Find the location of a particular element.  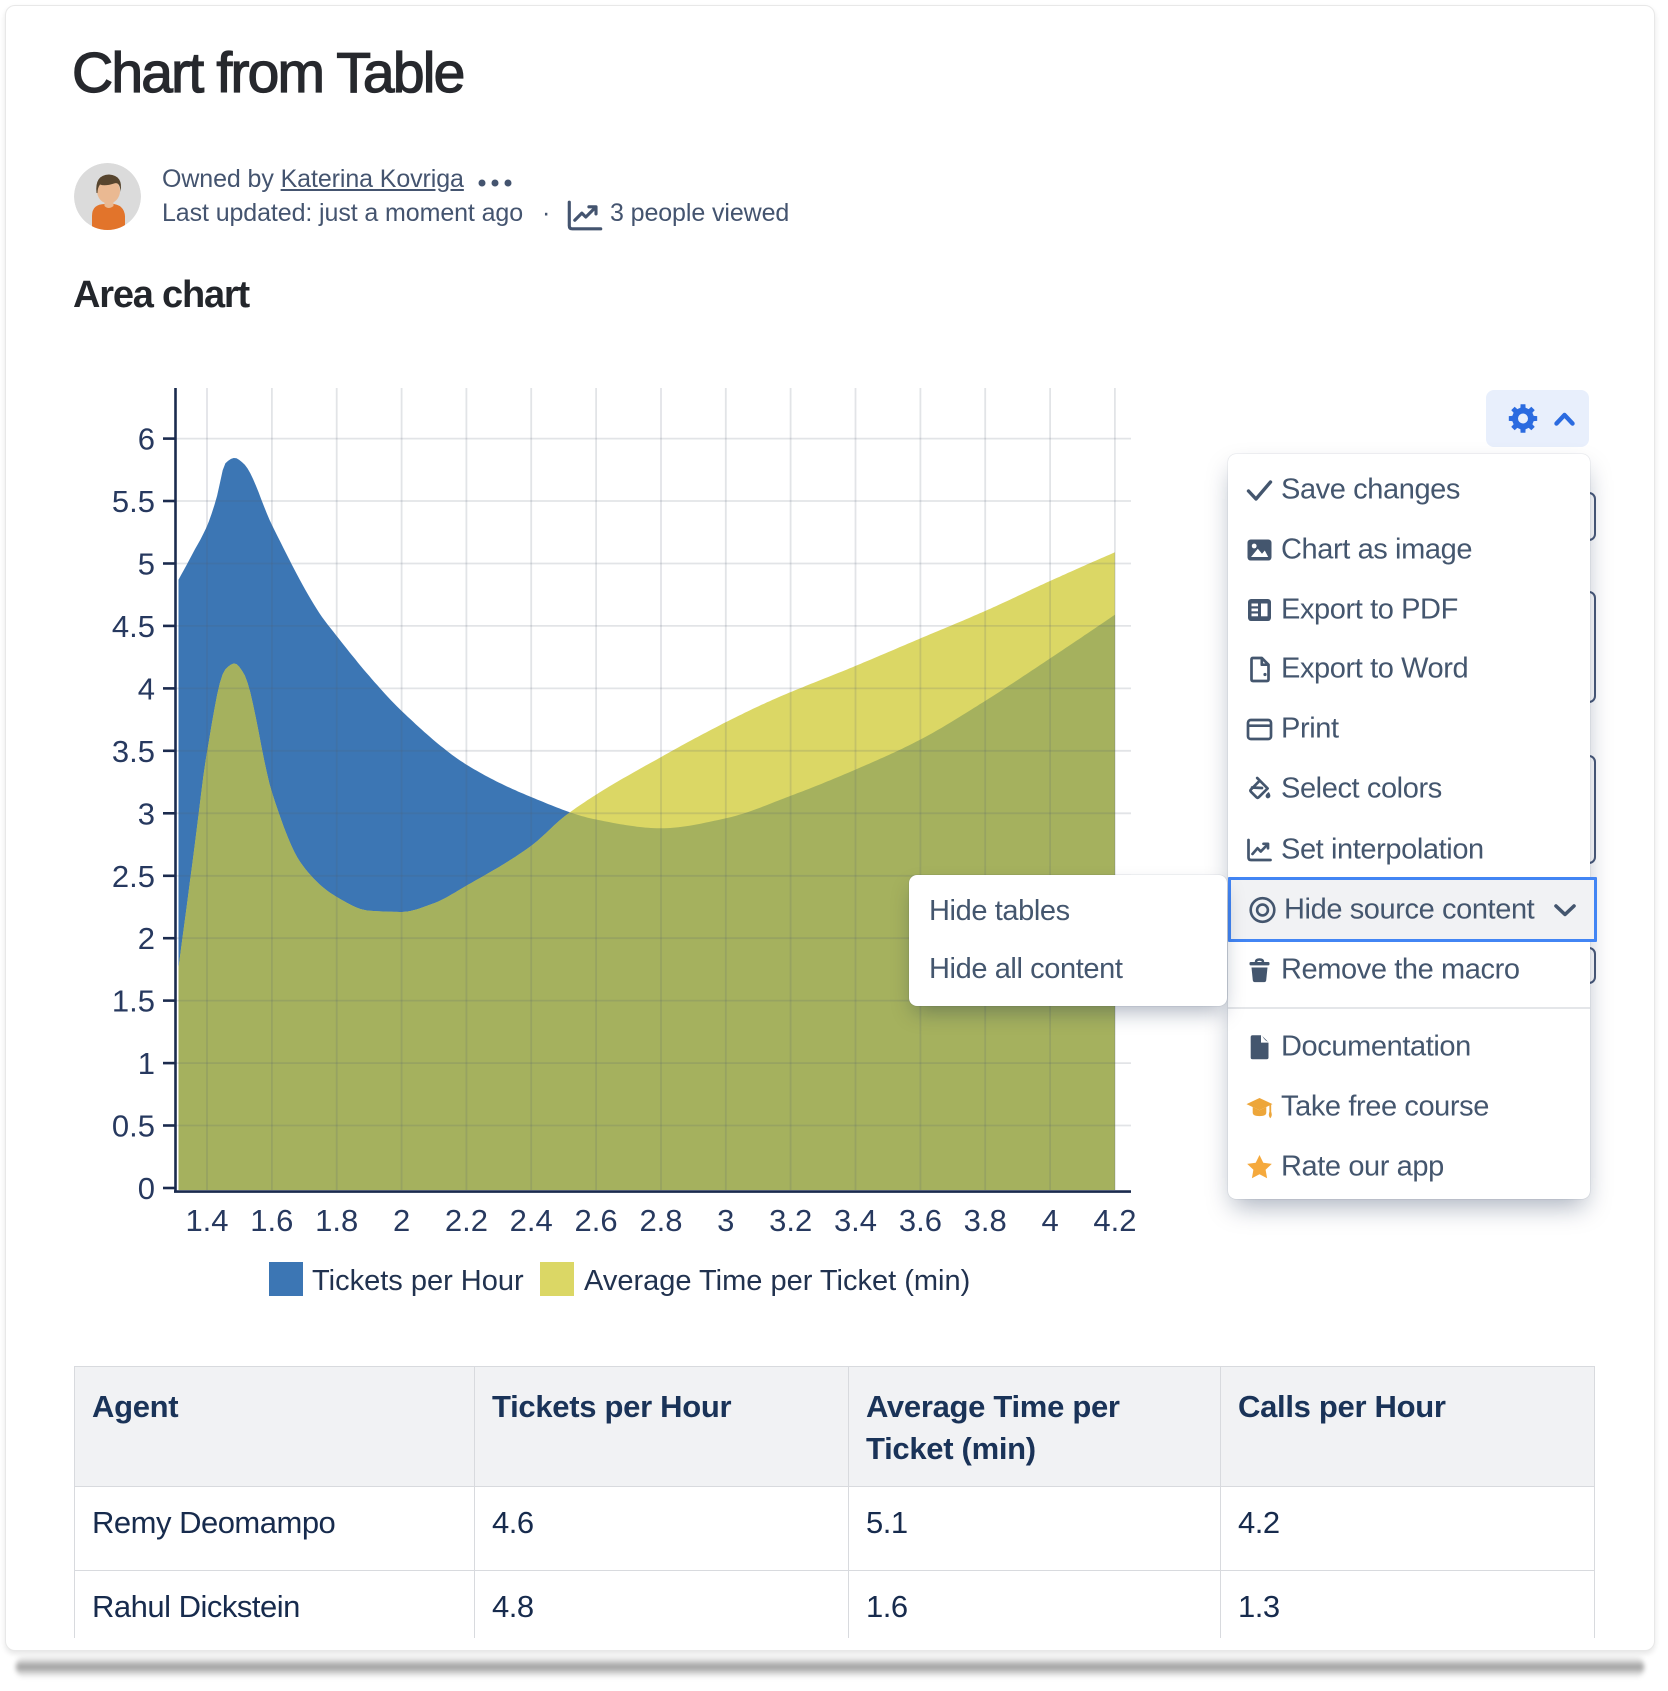

svg-text: 0.5 is located at coordinates (133, 1126).